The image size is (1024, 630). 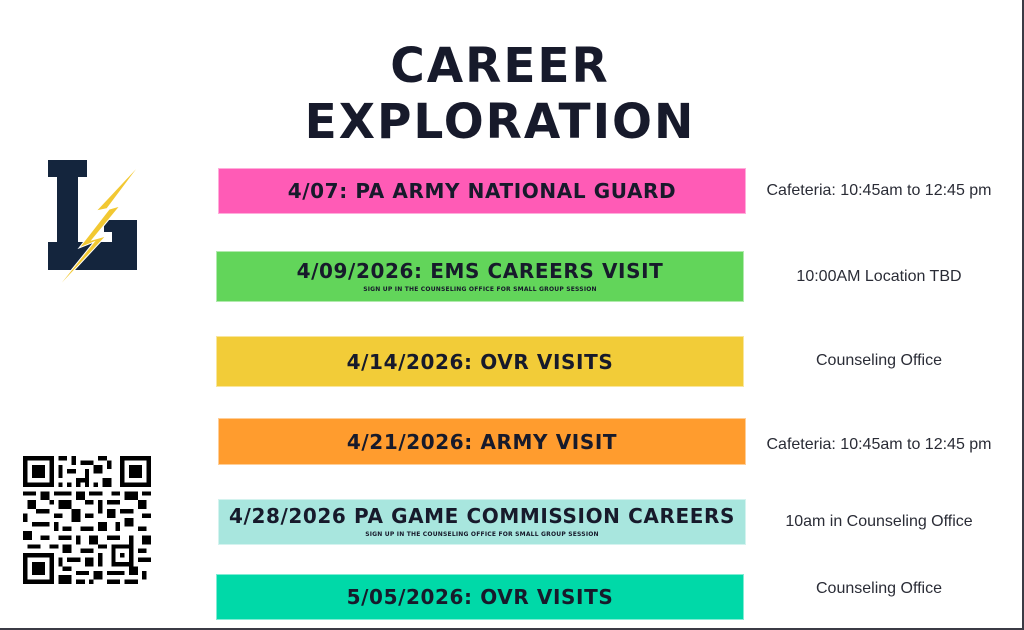 I want to click on event-title: 4/09/2026: EMS CAREERS VISIT, so click(x=480, y=270).